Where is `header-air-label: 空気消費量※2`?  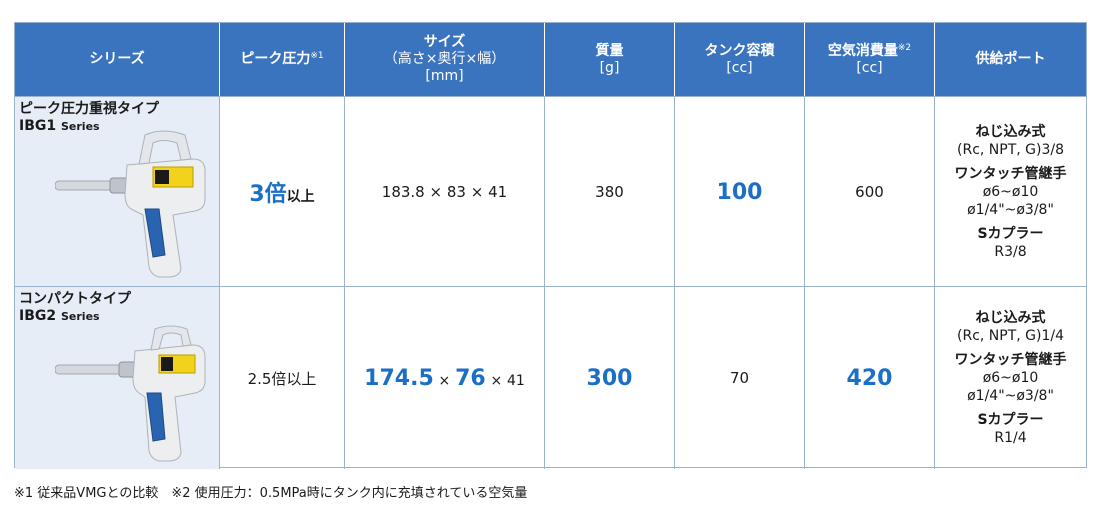 header-air-label: 空気消費量※2 is located at coordinates (869, 51).